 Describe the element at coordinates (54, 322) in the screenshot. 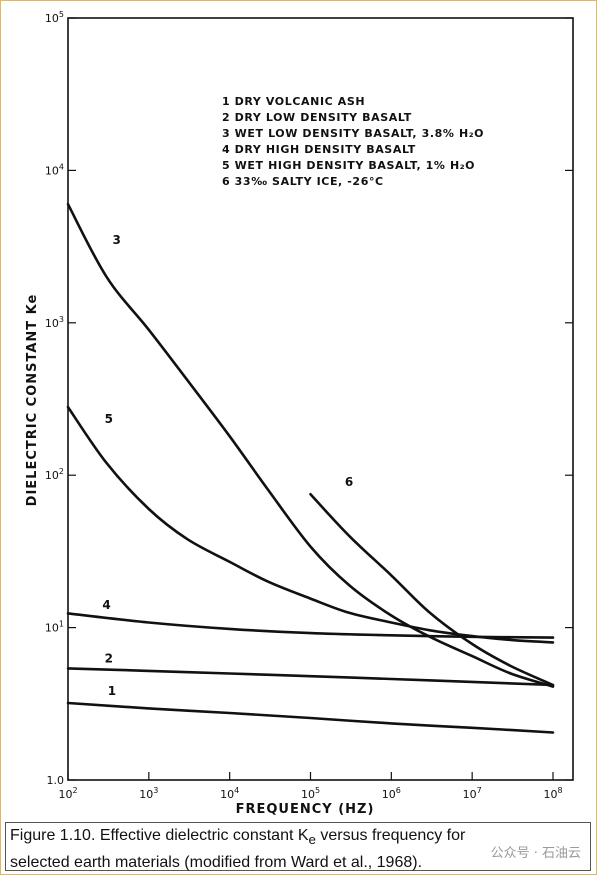

I see `y-tick-label-3: 10³` at that location.